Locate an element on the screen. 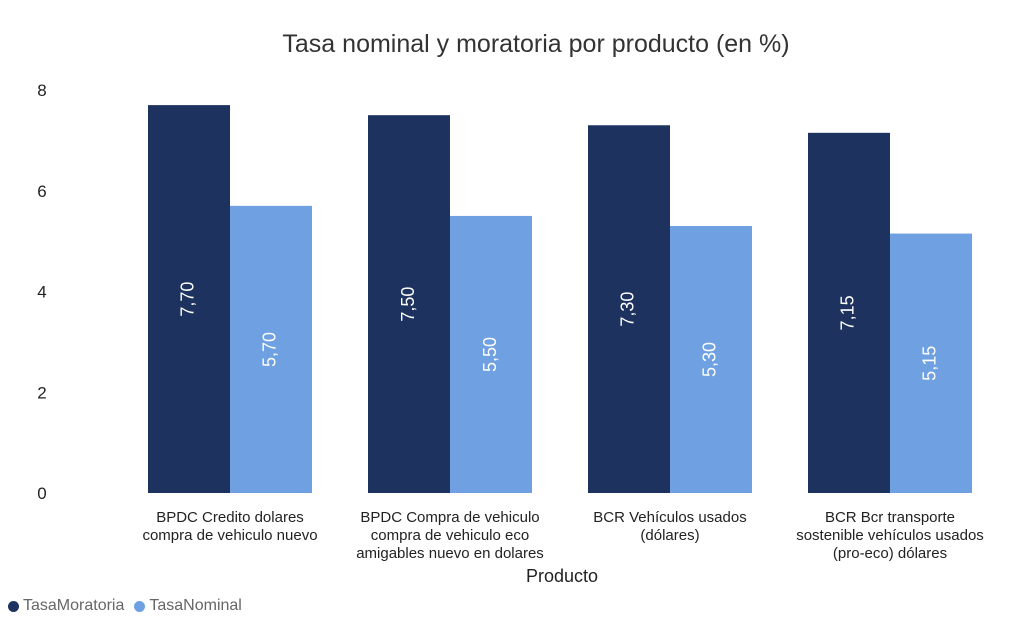 The height and width of the screenshot is (629, 1010). bar-value-label: 5,30 is located at coordinates (710, 359).